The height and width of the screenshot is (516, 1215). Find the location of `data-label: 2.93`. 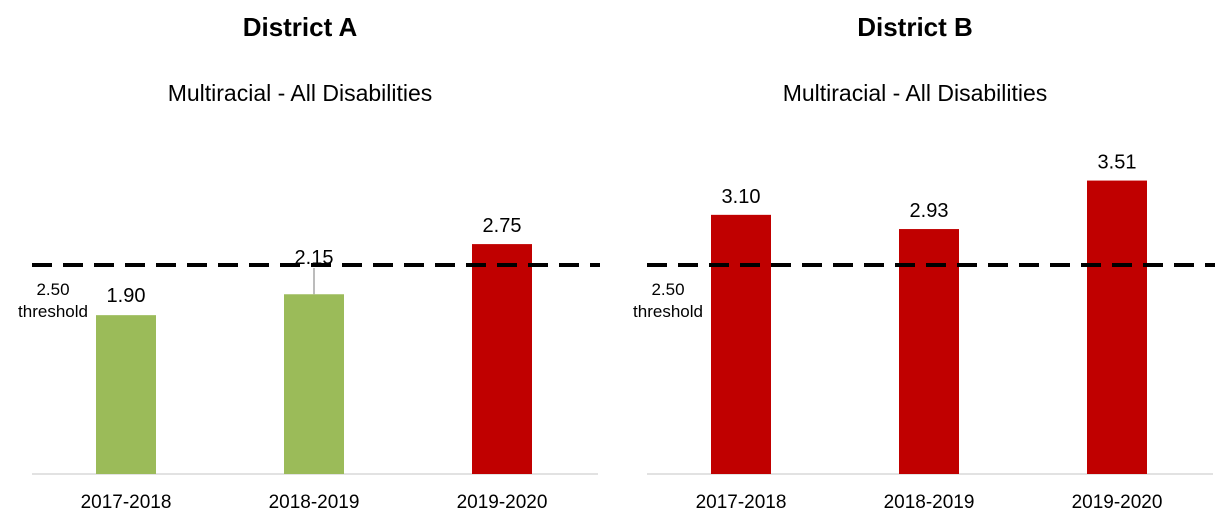

data-label: 2.93 is located at coordinates (929, 211).